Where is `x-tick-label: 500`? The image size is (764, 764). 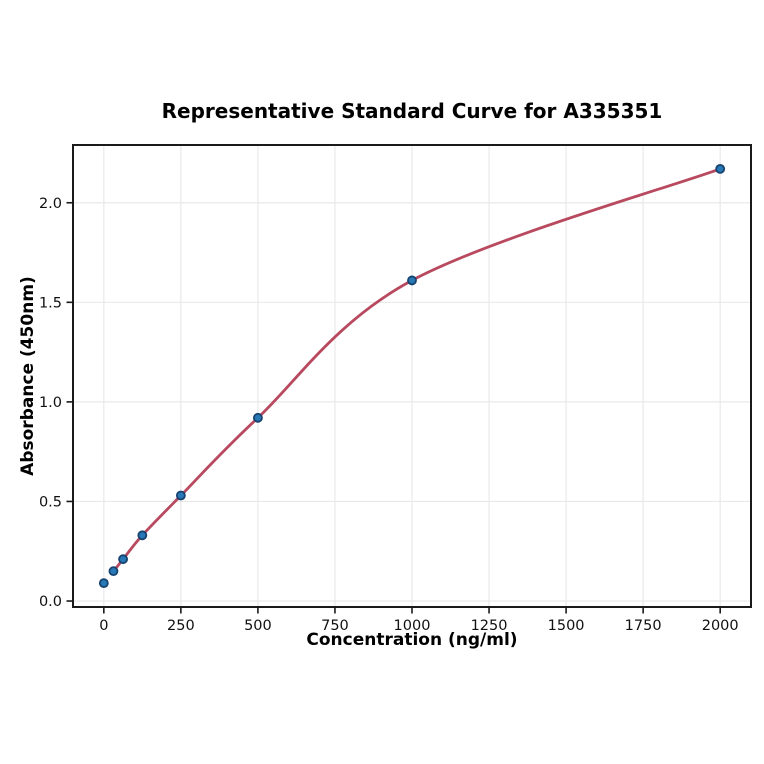
x-tick-label: 500 is located at coordinates (258, 626).